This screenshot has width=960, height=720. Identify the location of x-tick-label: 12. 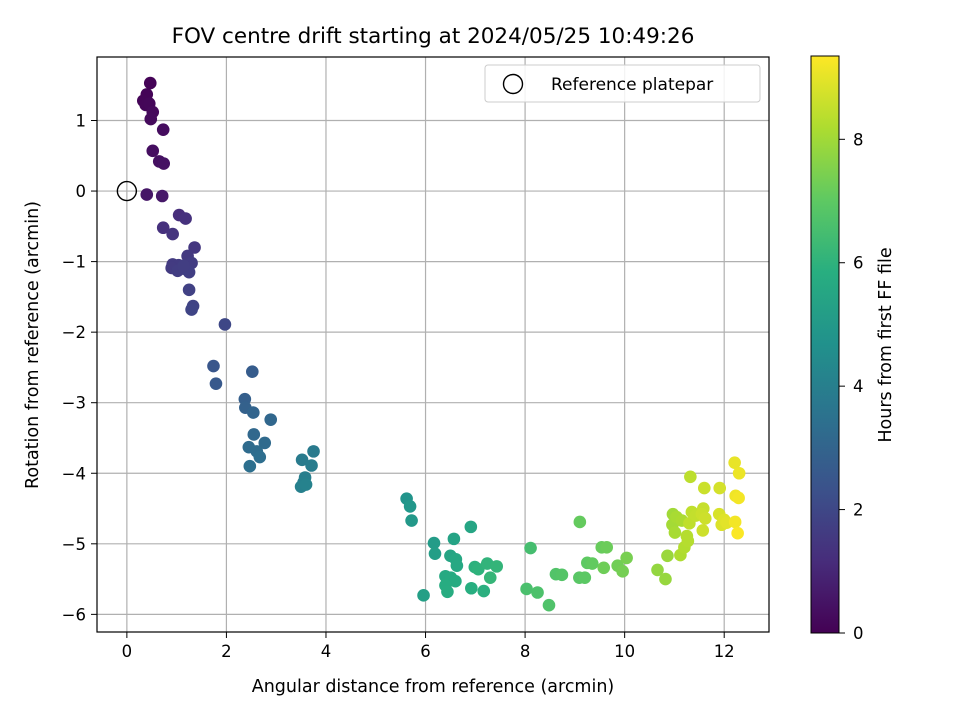
(724, 651).